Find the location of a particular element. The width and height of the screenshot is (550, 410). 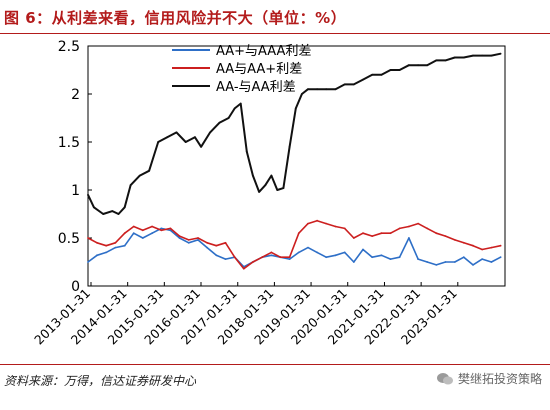

series-line is located at coordinates (294, 244).